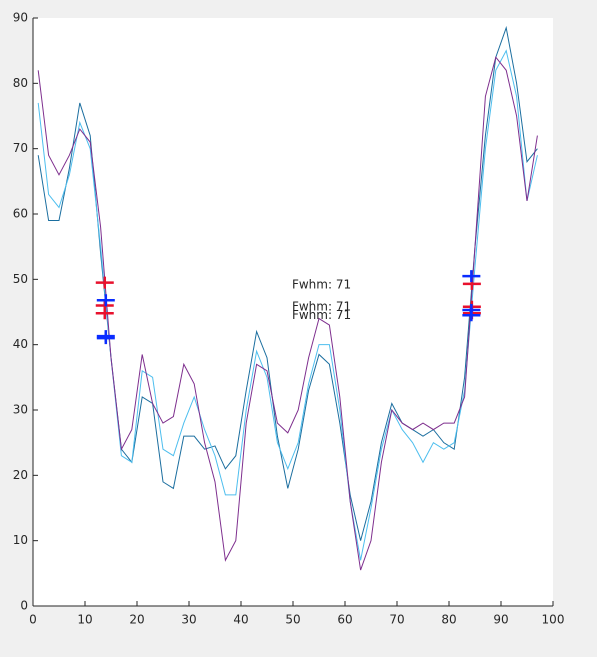  What do you see at coordinates (396, 620) in the screenshot?
I see `x-tick-label: 70` at bounding box center [396, 620].